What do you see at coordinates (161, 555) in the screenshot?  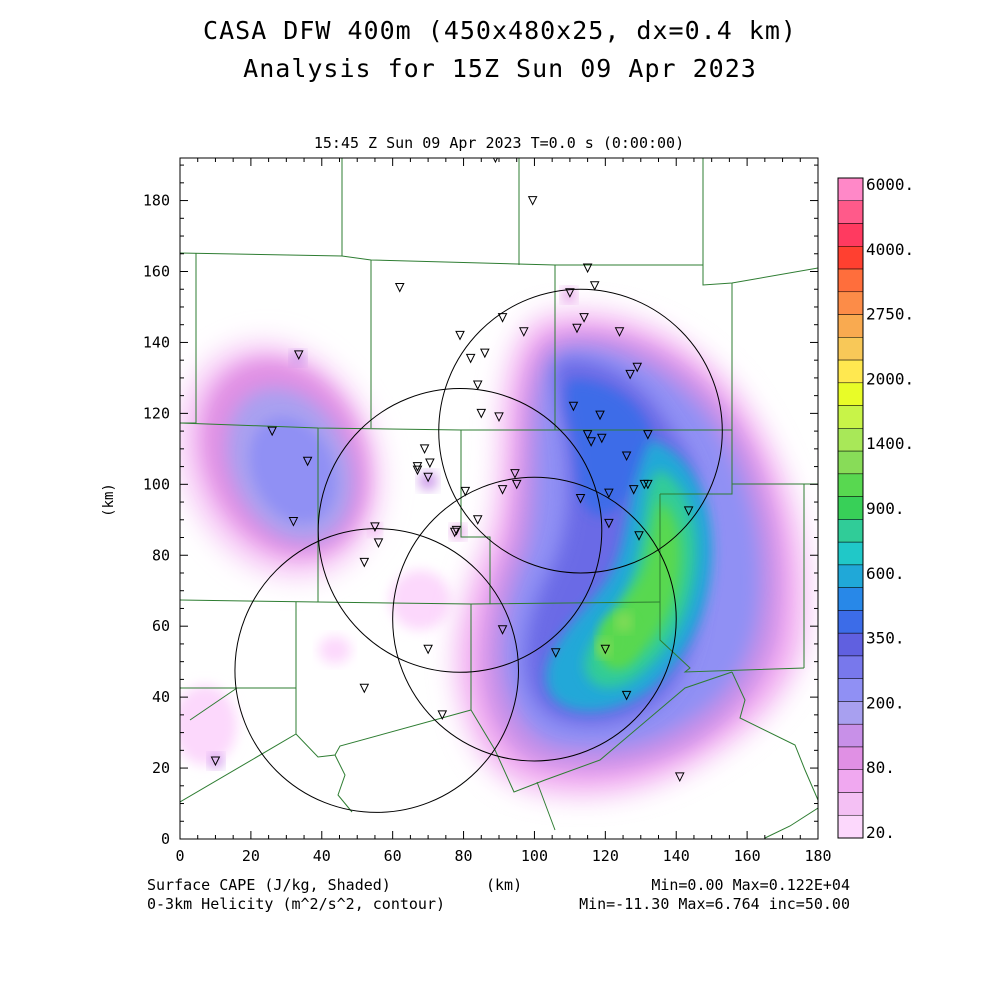 I see `y-tick-label: 80` at bounding box center [161, 555].